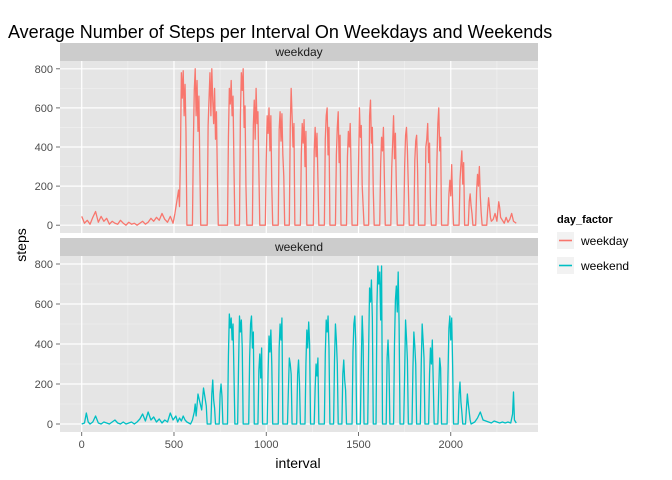 The image size is (672, 480). I want to click on legend: day_factor weekday weekend, so click(593, 244).